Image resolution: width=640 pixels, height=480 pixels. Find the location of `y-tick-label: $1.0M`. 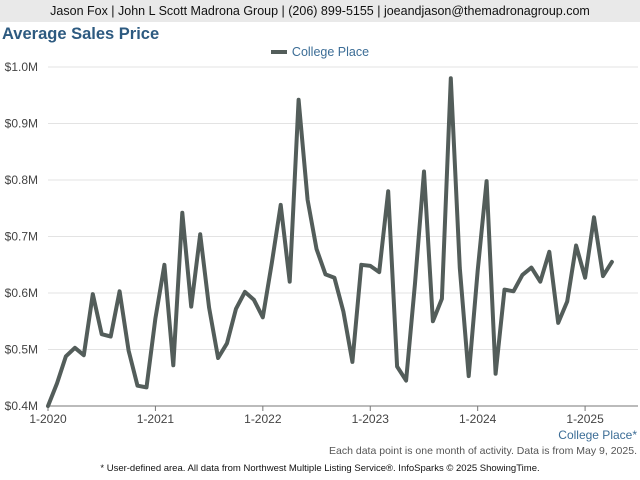

y-tick-label: $1.0M is located at coordinates (21, 67).